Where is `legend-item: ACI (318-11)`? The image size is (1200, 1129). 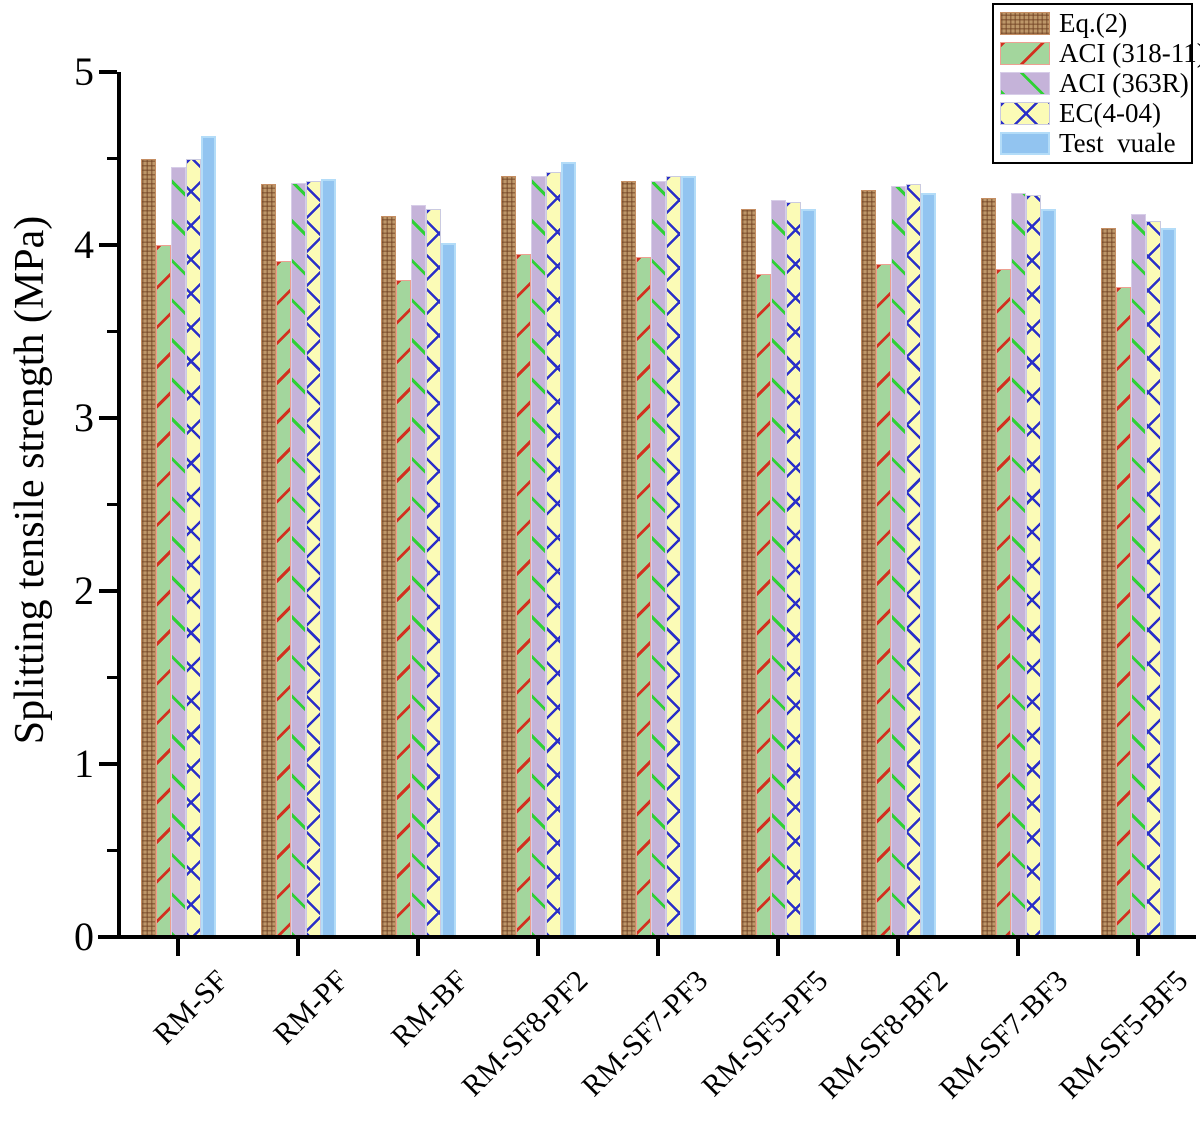 legend-item: ACI (318-11) is located at coordinates (1100, 53).